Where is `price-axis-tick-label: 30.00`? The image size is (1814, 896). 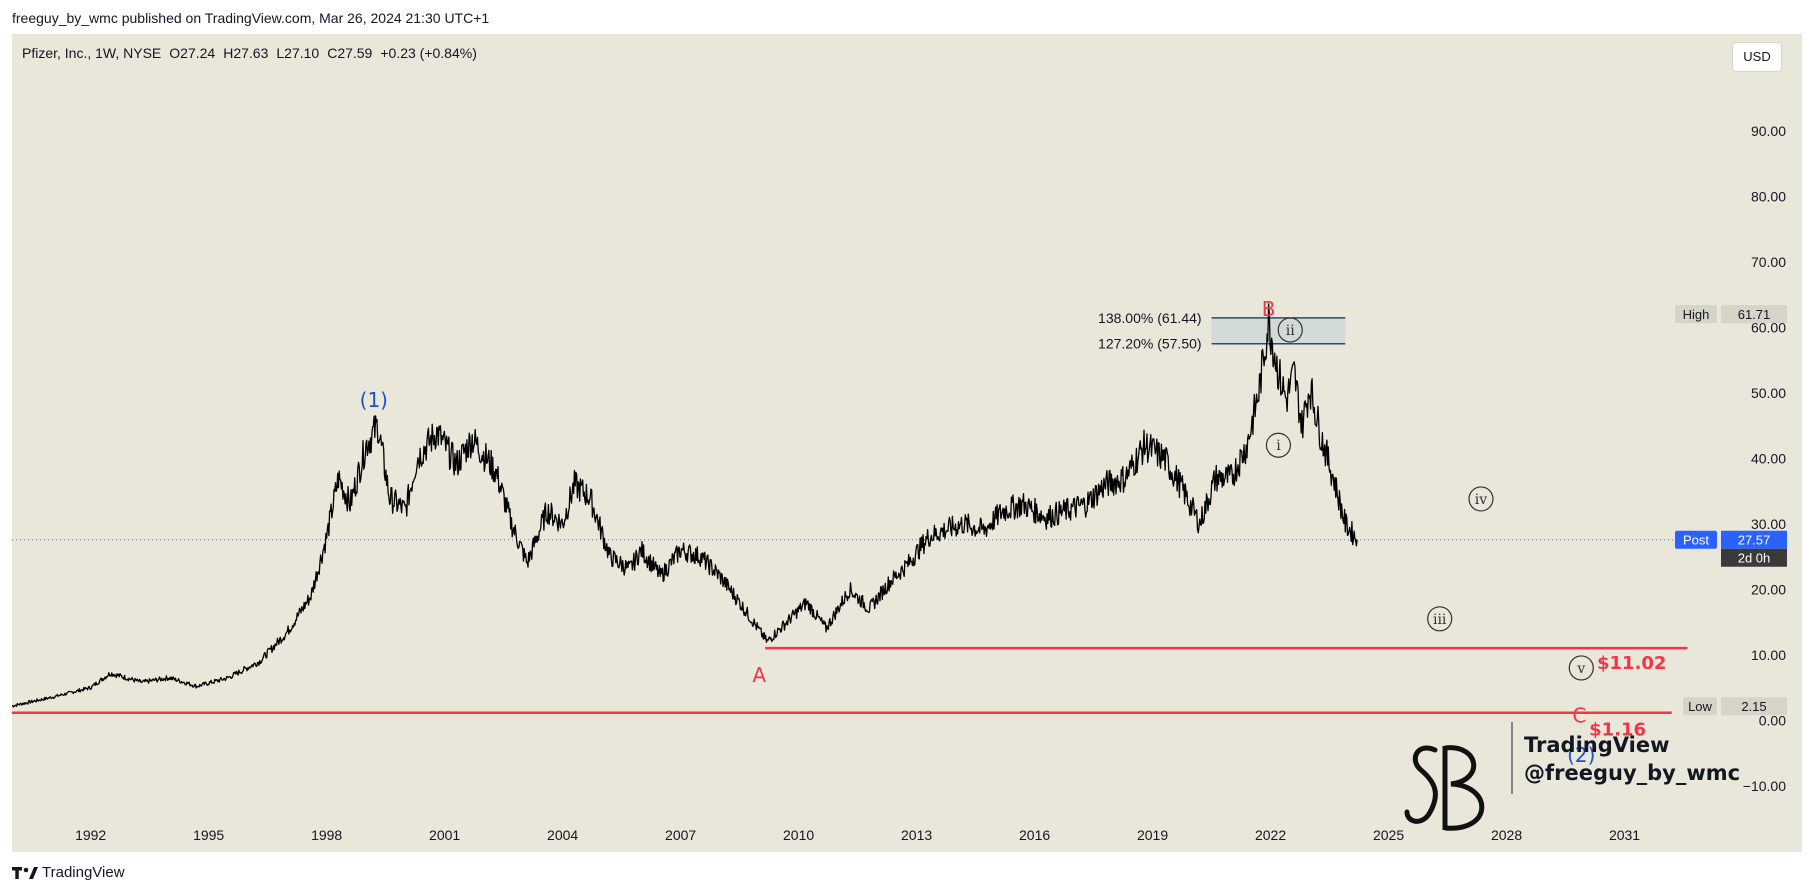
price-axis-tick-label: 30.00 is located at coordinates (1768, 524).